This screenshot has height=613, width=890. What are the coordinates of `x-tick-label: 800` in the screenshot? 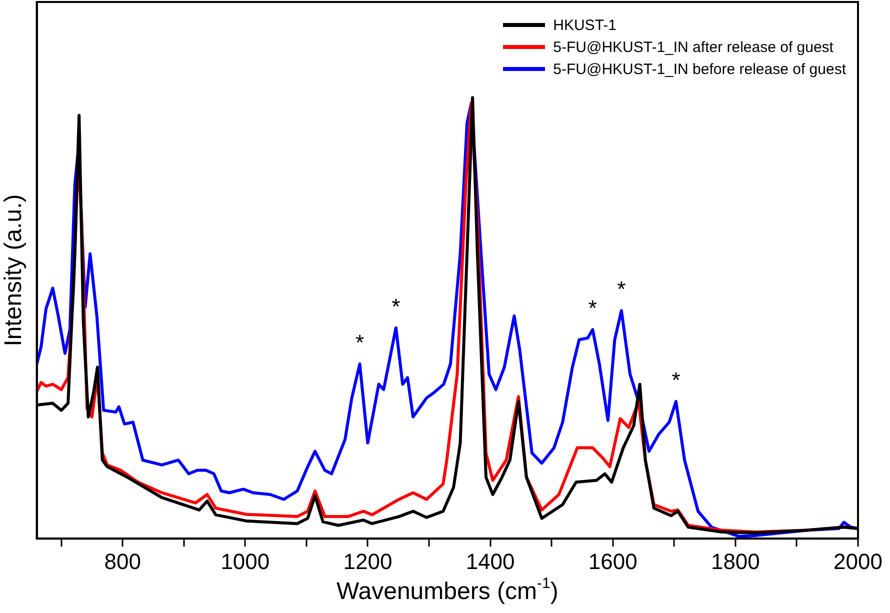 It's located at (122, 561).